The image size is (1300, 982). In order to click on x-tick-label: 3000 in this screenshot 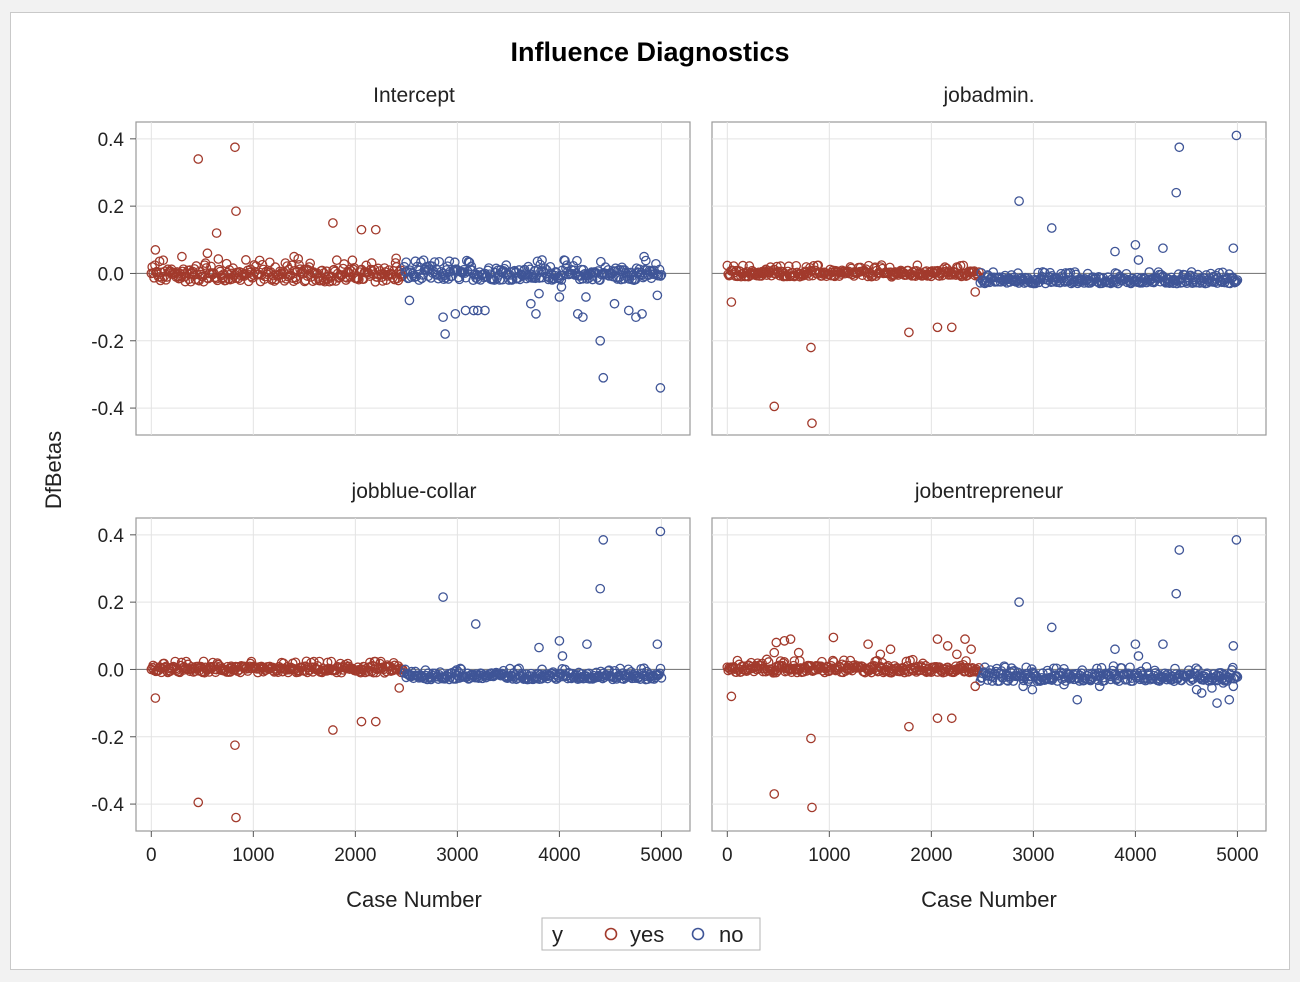, I will do `click(457, 855)`.